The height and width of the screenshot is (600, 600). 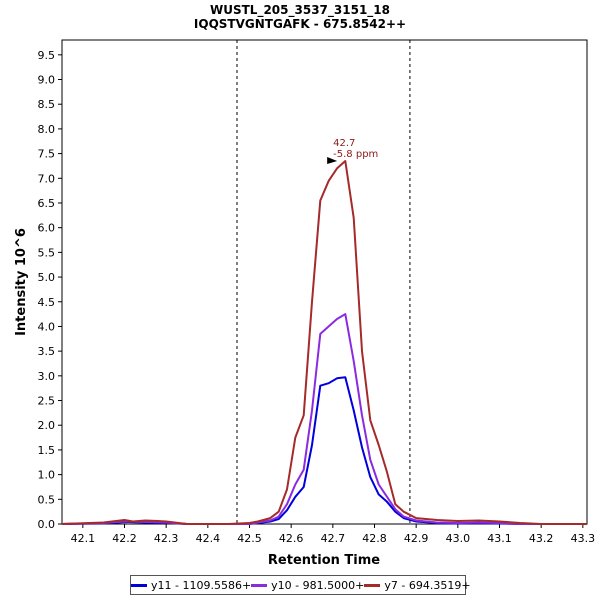 I want to click on y-tick-label: 3.5, so click(x=47, y=351).